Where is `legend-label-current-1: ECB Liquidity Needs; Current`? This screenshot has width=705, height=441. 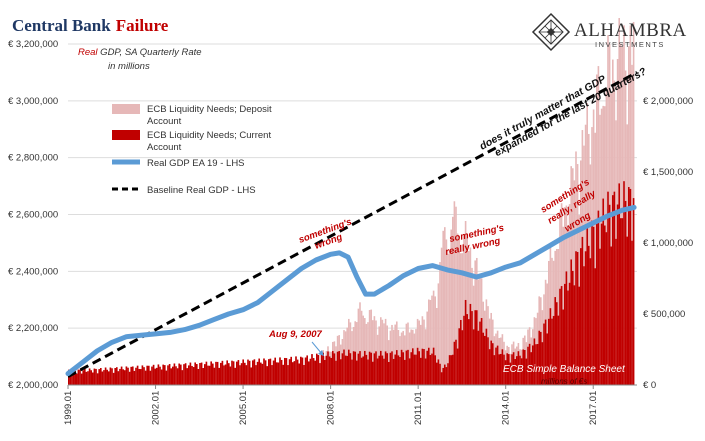
legend-label-current-1: ECB Liquidity Needs; Current is located at coordinates (209, 135).